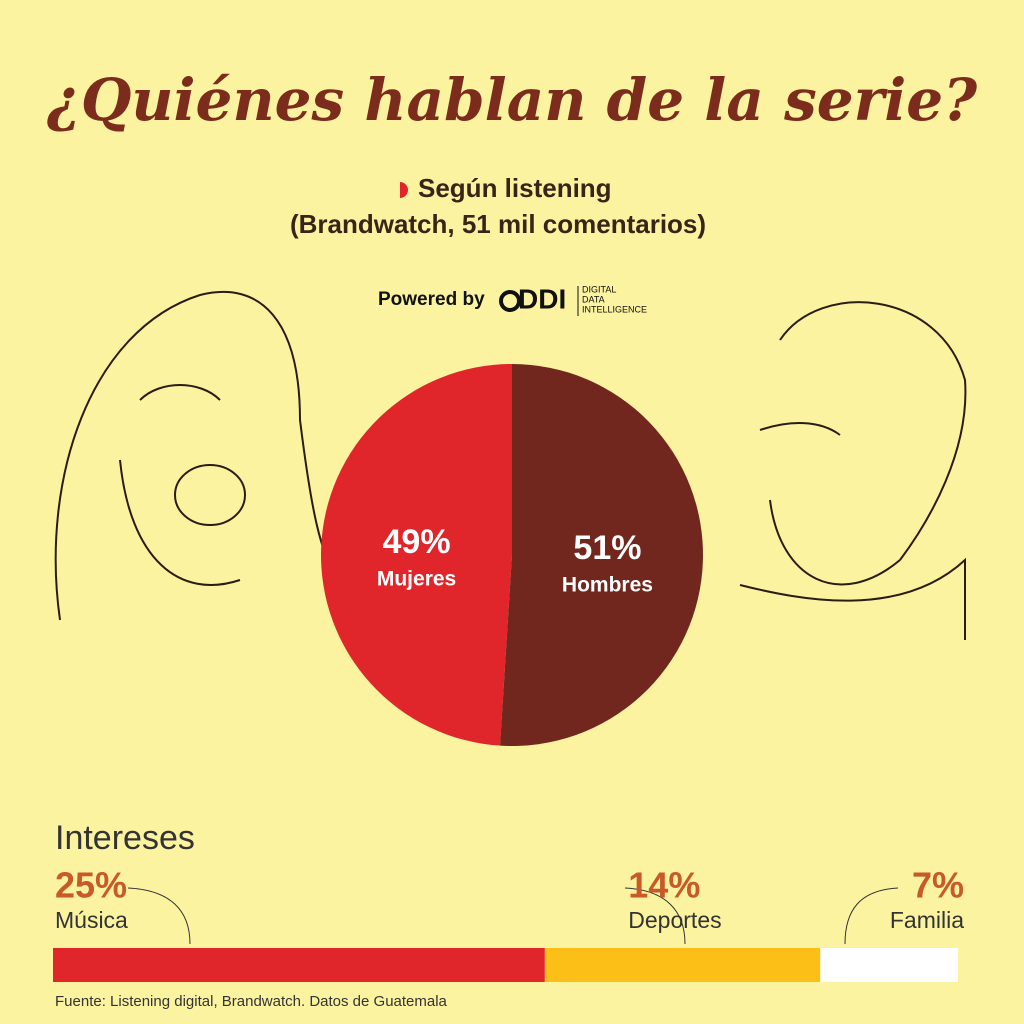  Describe the element at coordinates (593, 299) in the screenshot. I see `logo-caption: DATA` at that location.